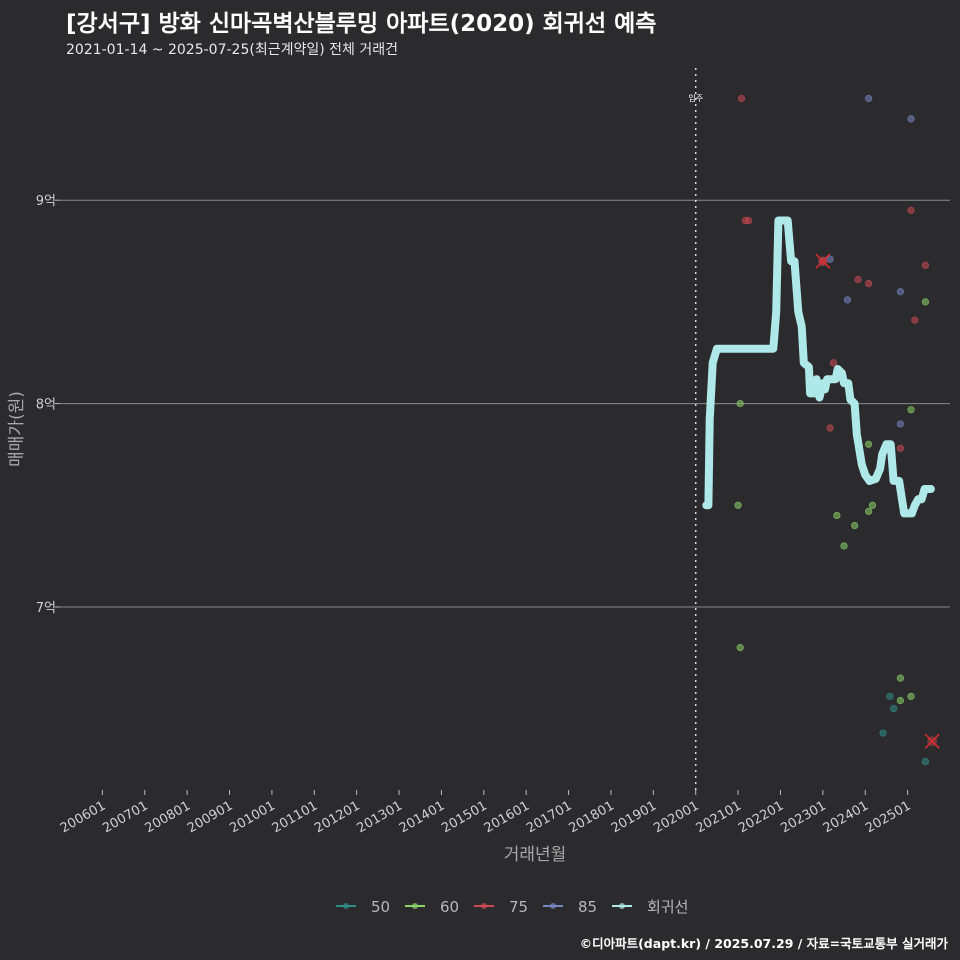 Image resolution: width=960 pixels, height=960 pixels. Describe the element at coordinates (507, 817) in the screenshot. I see `x-tick-label: 201601` at that location.